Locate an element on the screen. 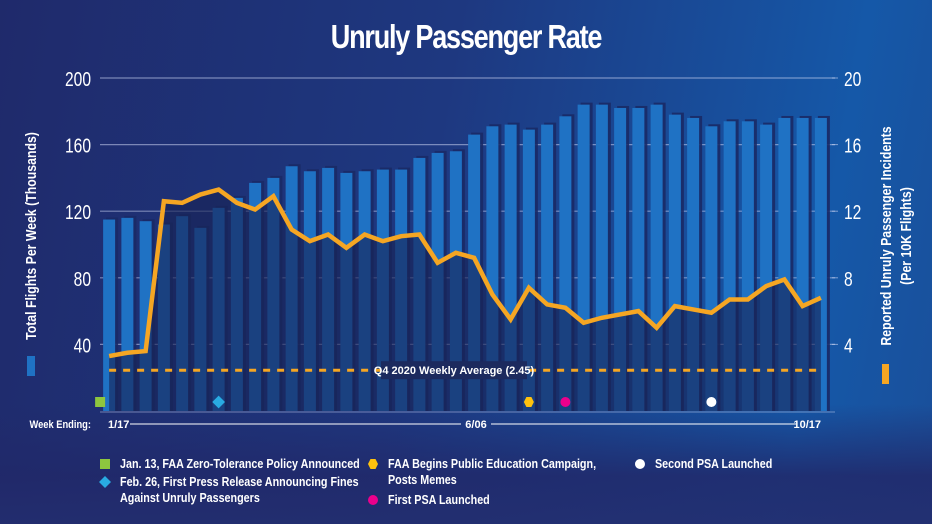  y-right-tick-label: 20 is located at coordinates (852, 79).